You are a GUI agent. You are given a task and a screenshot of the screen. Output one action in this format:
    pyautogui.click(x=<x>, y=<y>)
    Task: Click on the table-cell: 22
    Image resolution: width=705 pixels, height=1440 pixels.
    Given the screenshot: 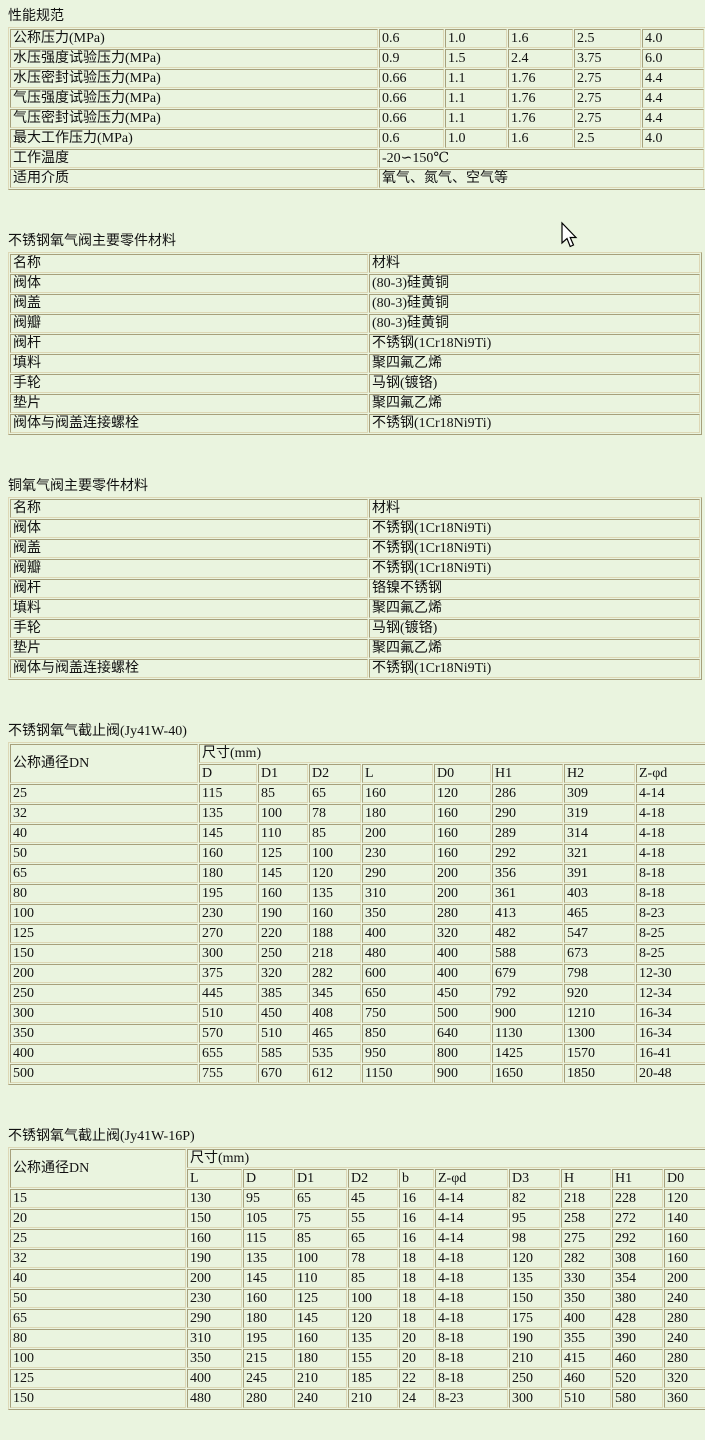 What is the action you would take?
    pyautogui.click(x=416, y=1378)
    